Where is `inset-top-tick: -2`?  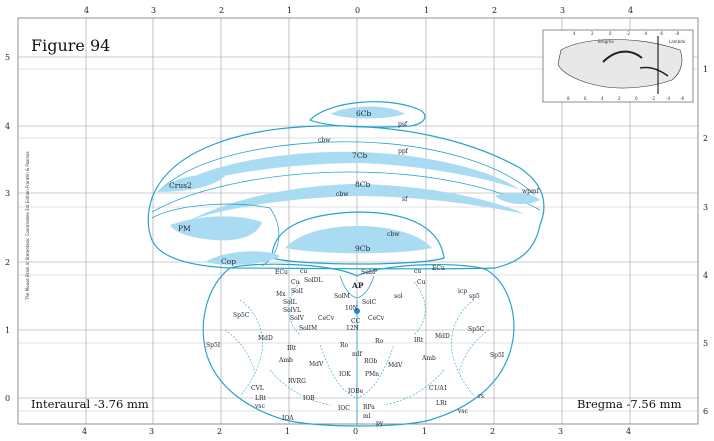 inset-top-tick: -2 is located at coordinates (628, 33).